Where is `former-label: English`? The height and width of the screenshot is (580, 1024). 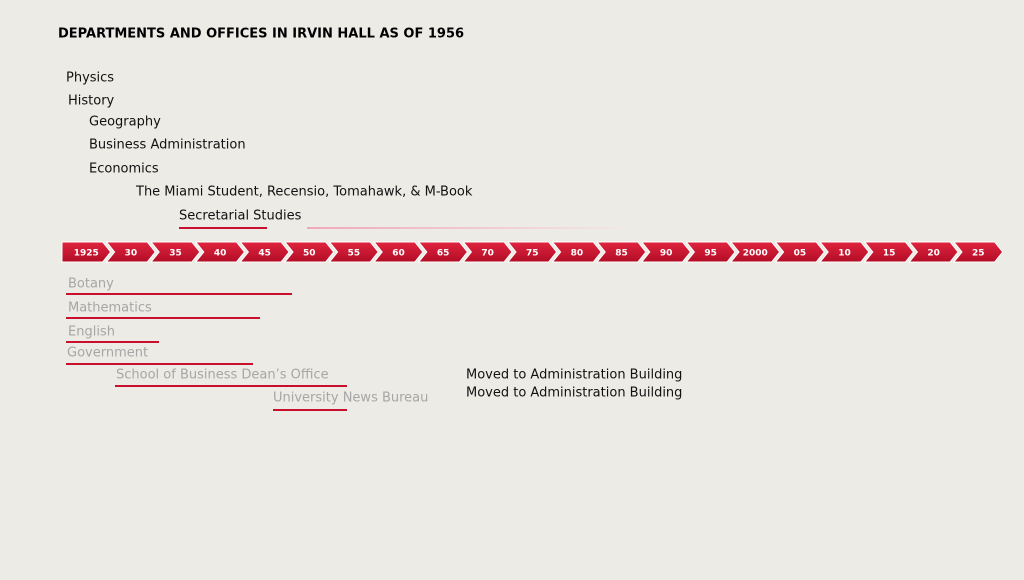
former-label: English is located at coordinates (91, 332).